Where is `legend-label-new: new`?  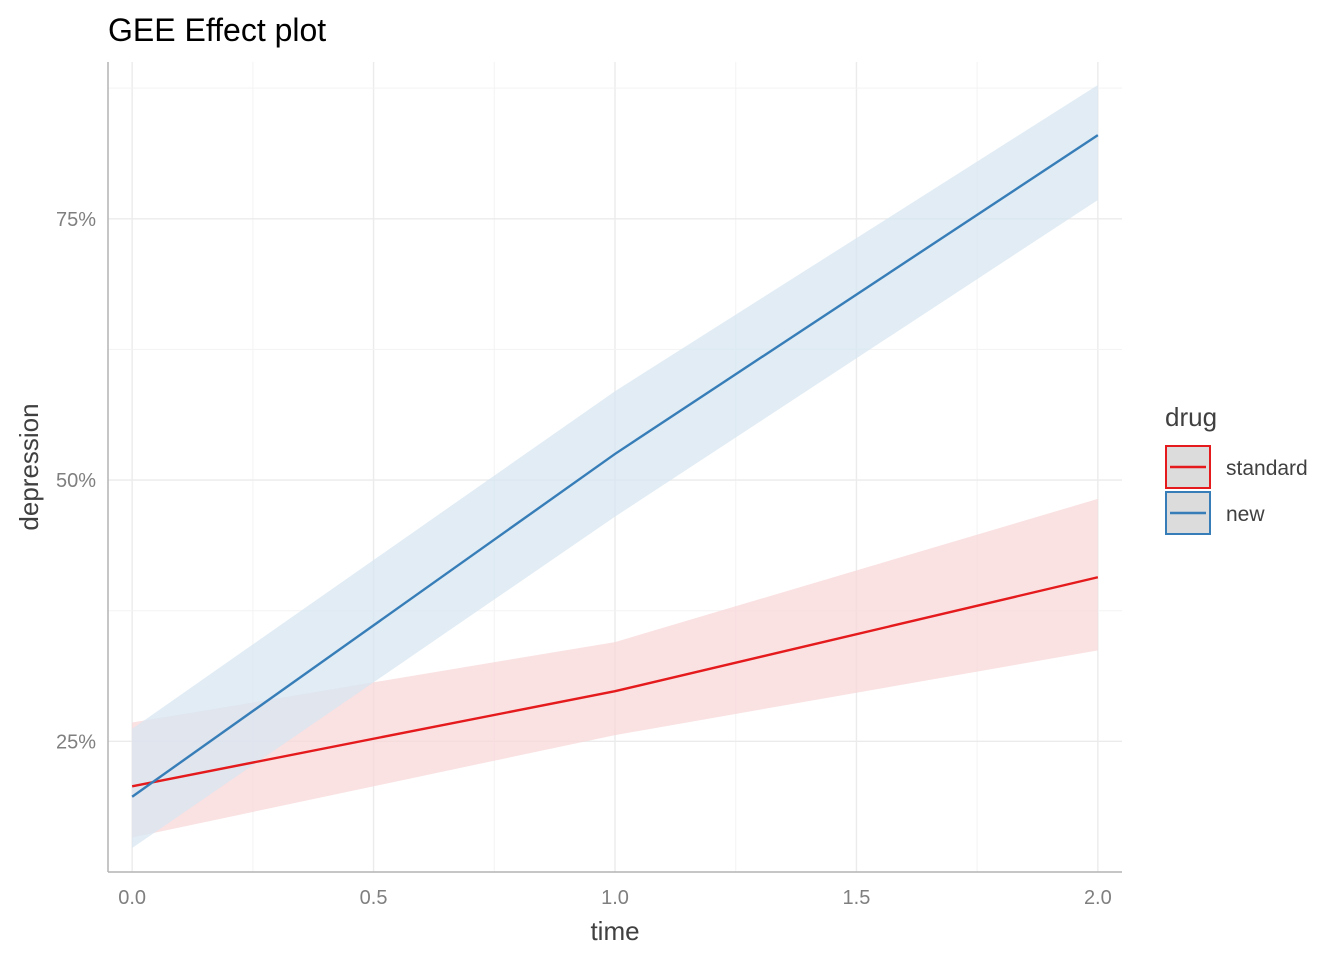 legend-label-new: new is located at coordinates (1245, 514).